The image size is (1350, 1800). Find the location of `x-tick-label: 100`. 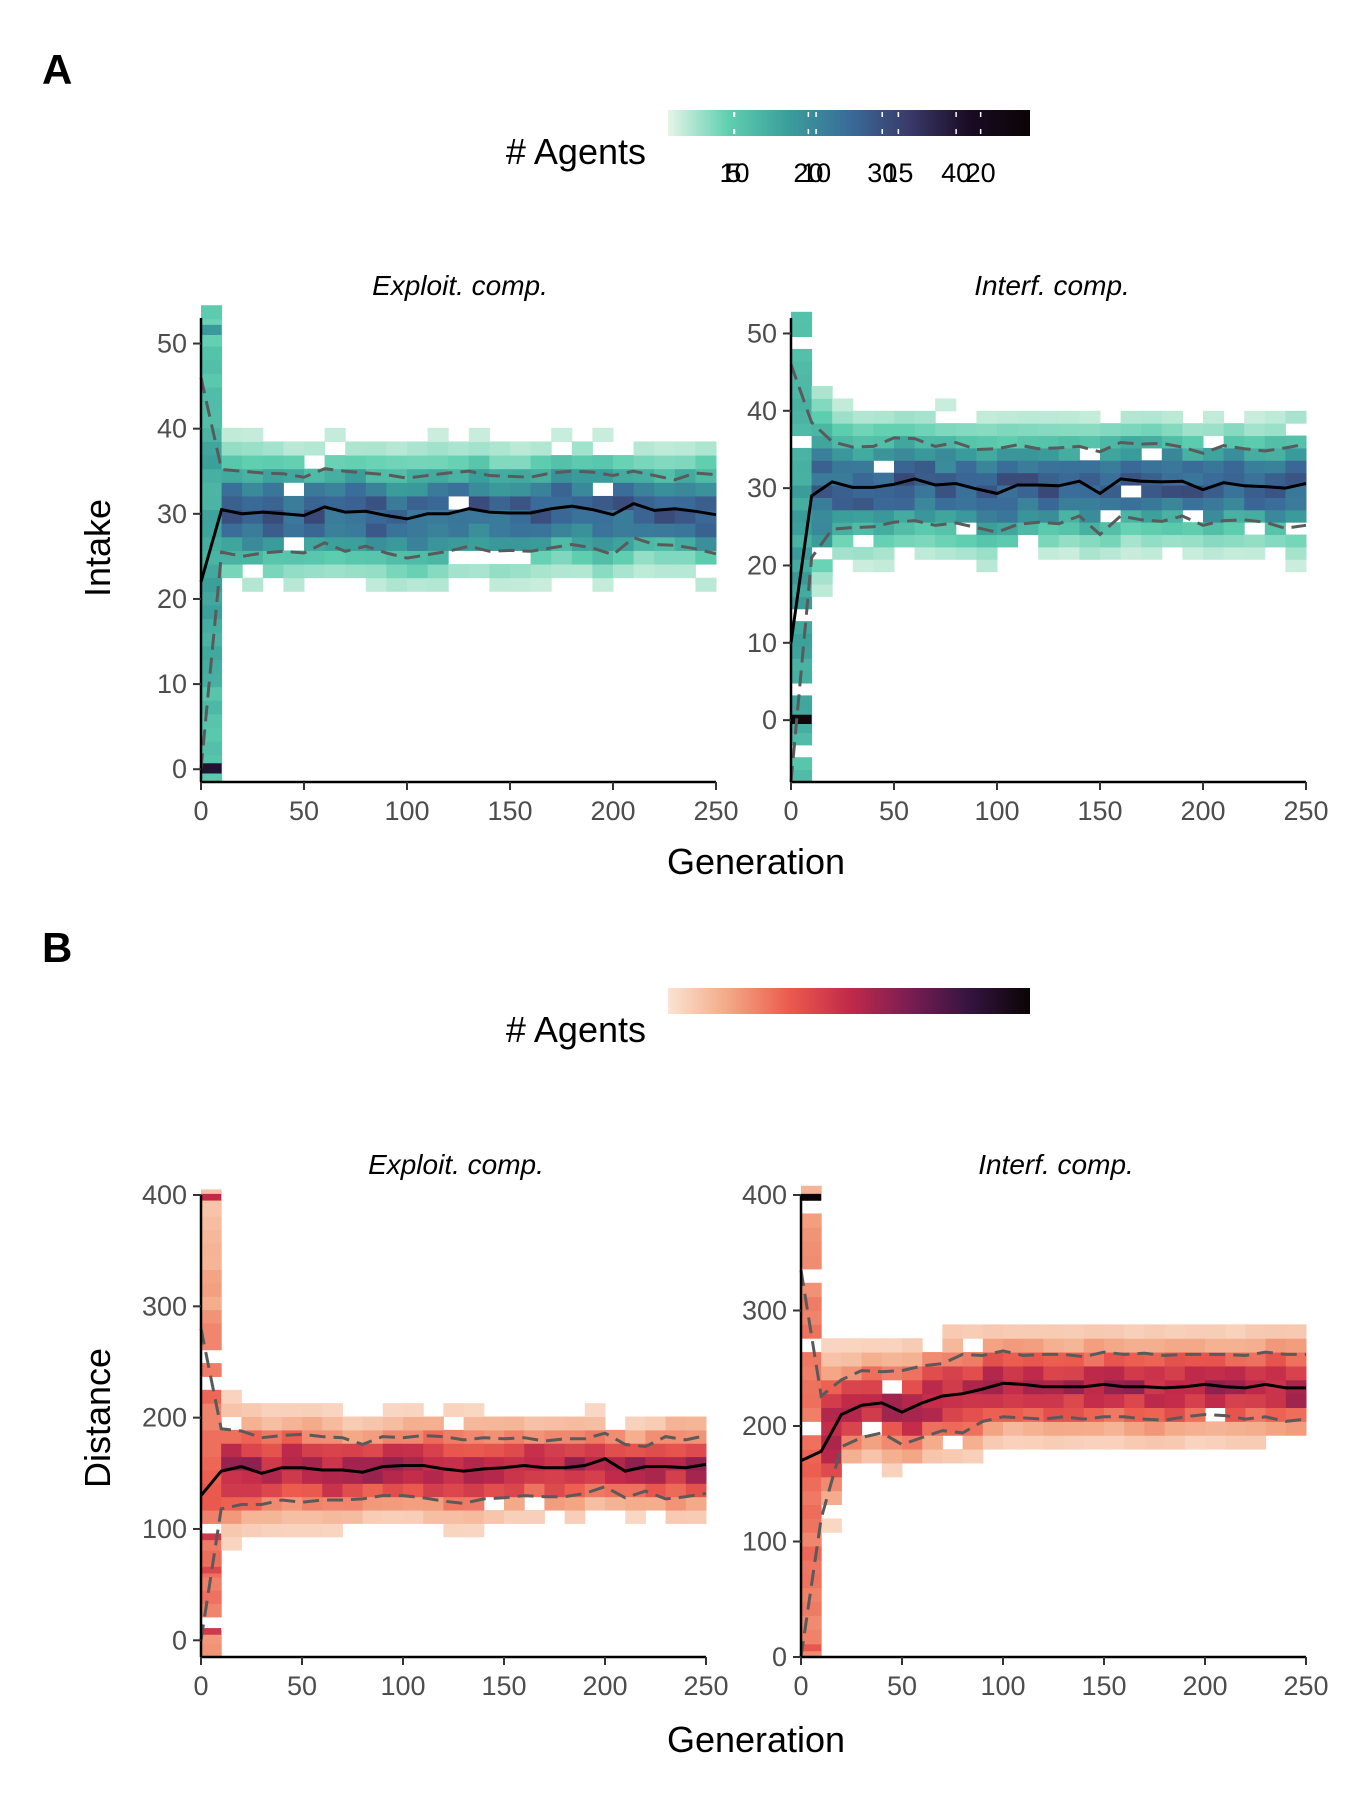

x-tick-label: 100 is located at coordinates (1002, 1686).